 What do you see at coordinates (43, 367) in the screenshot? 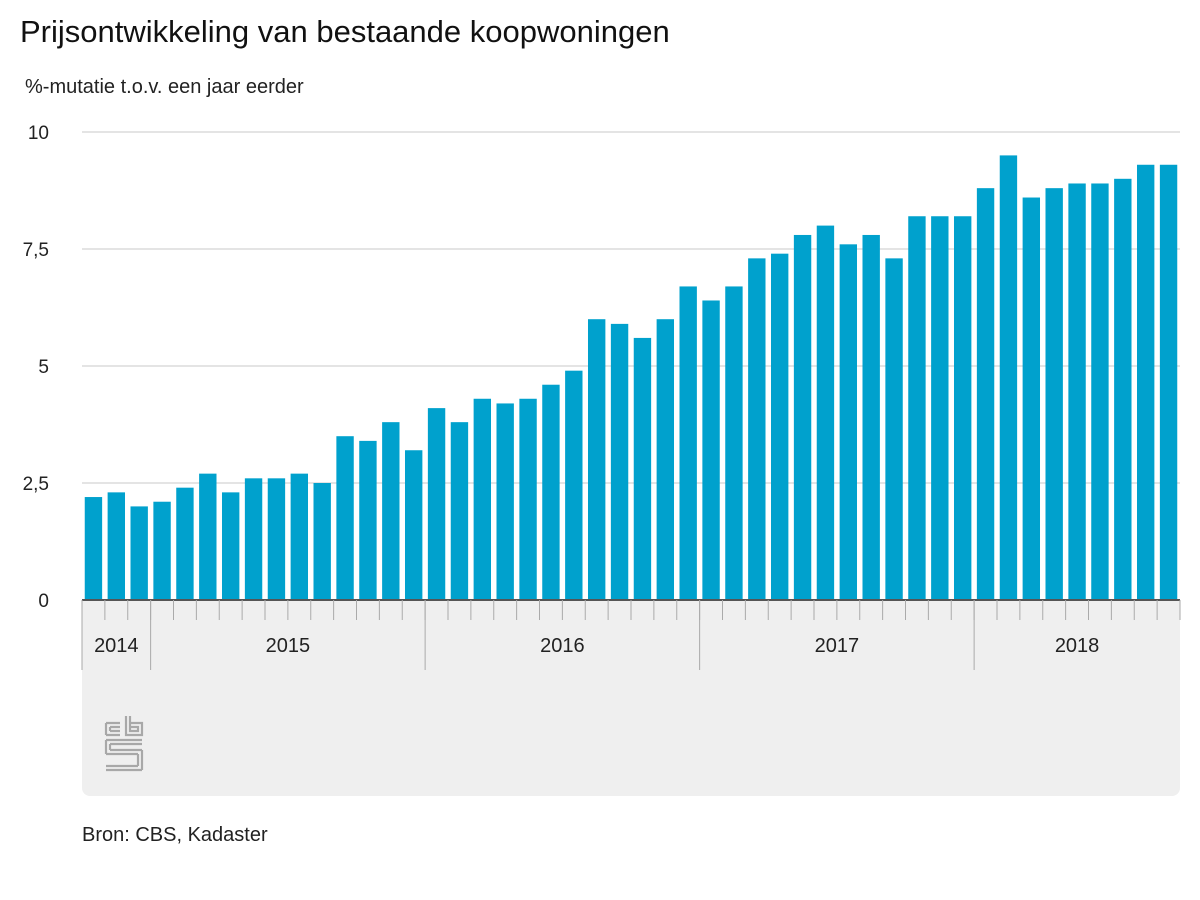
I see `y-tick-label: 5` at bounding box center [43, 367].